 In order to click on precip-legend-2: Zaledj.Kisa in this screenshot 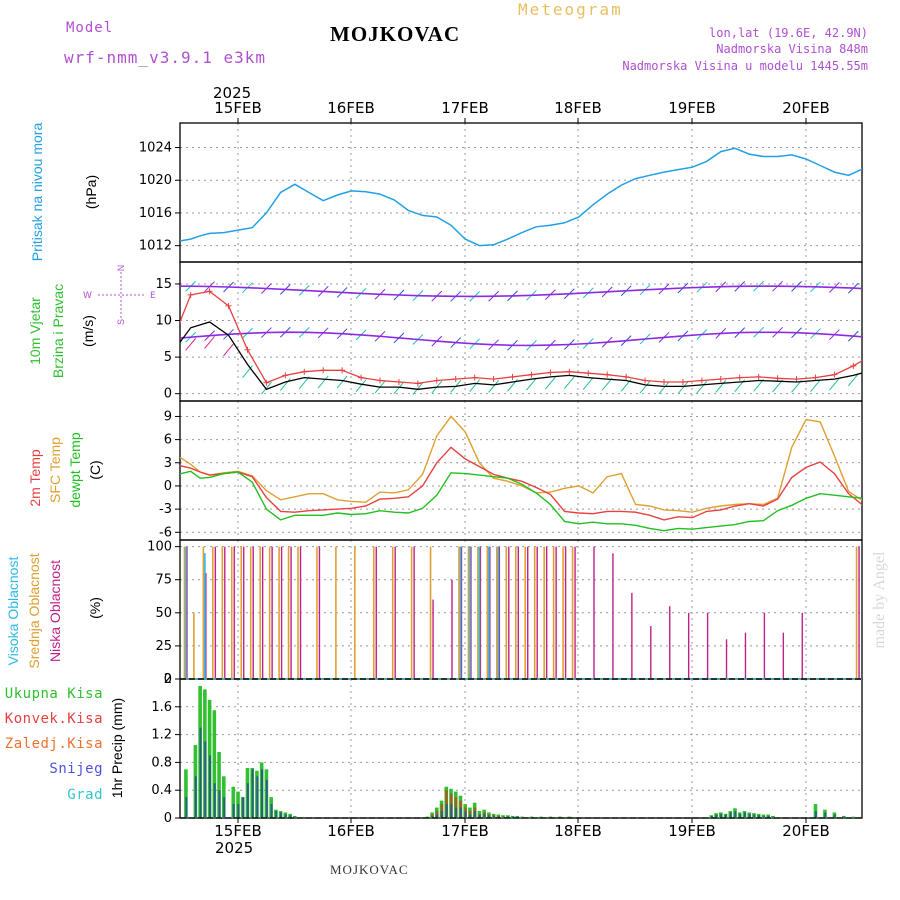, I will do `click(54, 744)`.